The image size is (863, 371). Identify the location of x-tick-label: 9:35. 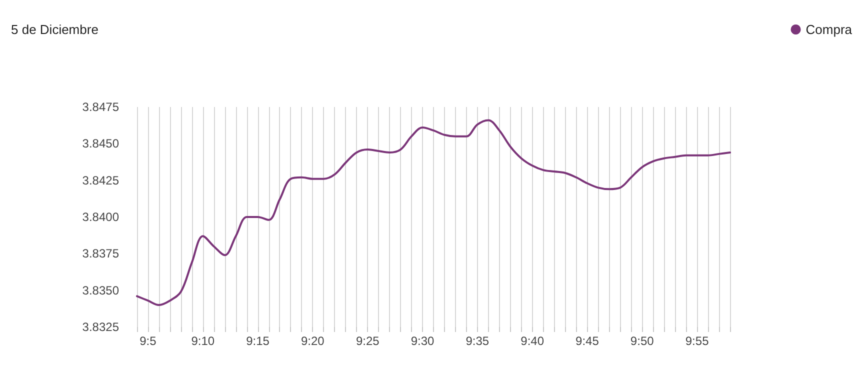
(478, 341).